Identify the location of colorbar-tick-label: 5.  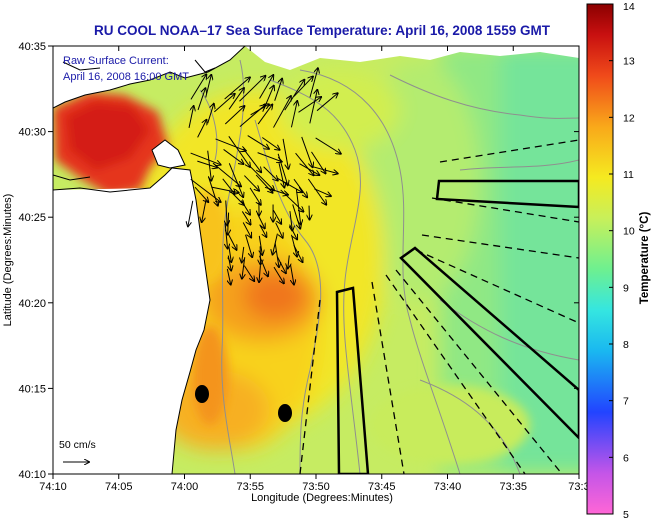
(626, 514).